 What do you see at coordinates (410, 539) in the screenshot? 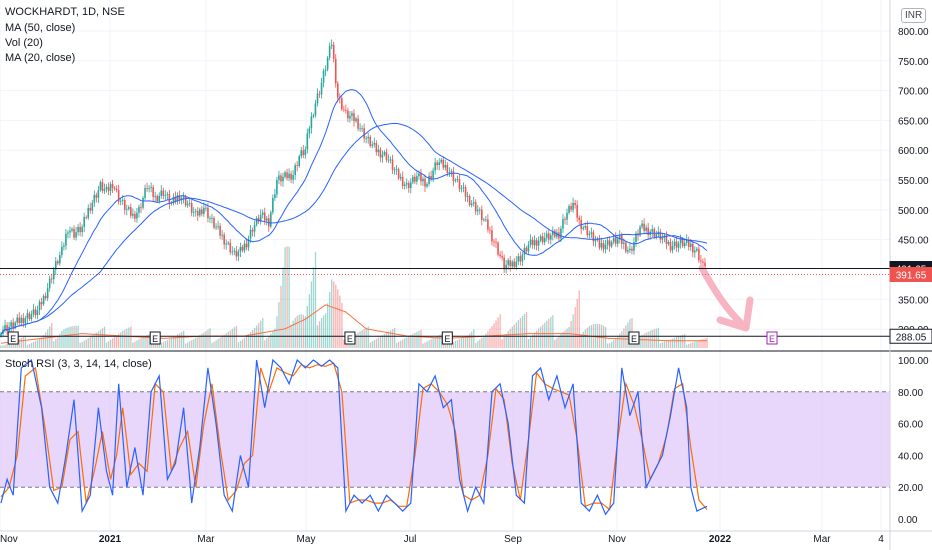
I see `time-tick-label: Jul` at bounding box center [410, 539].